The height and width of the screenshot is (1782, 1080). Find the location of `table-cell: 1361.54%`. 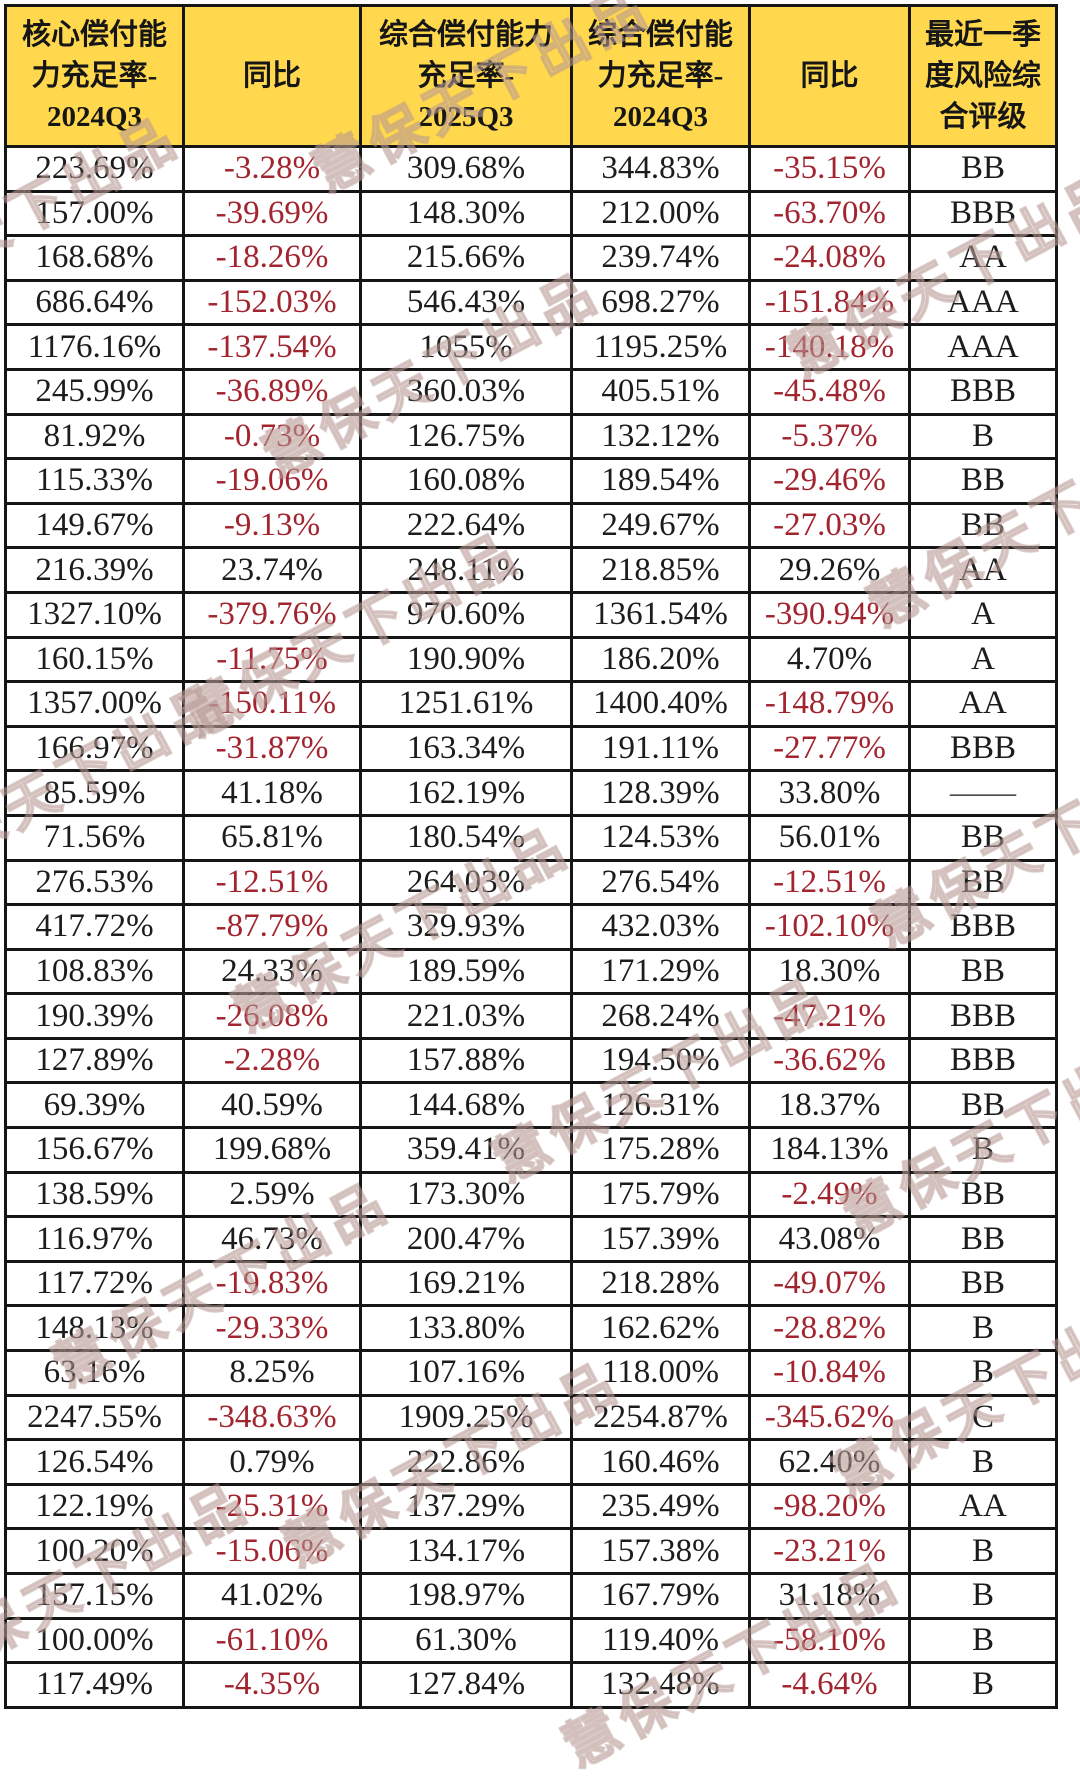

table-cell: 1361.54% is located at coordinates (660, 614).